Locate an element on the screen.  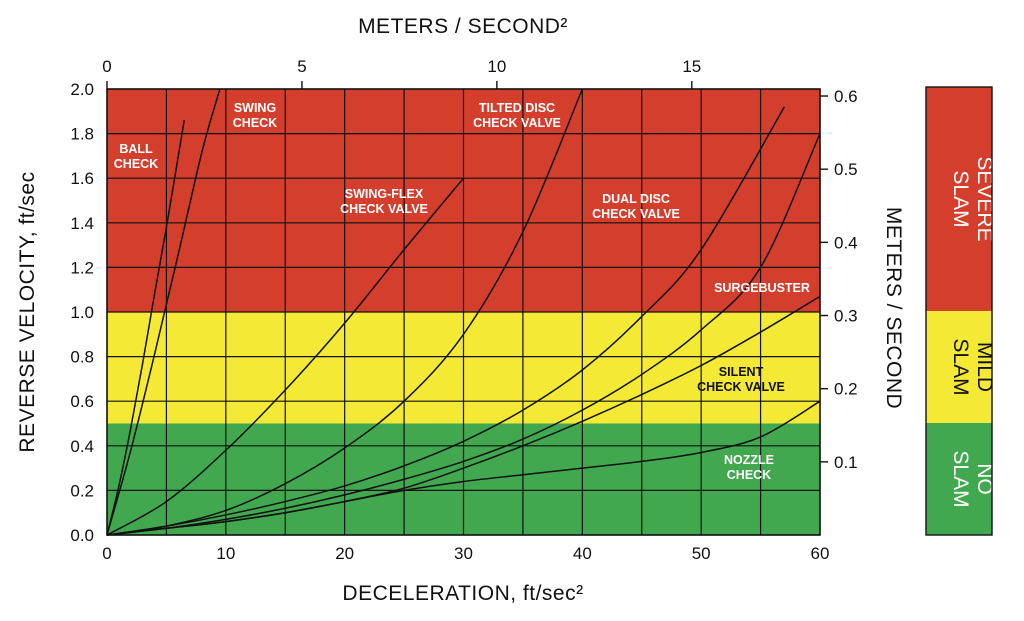
y-tick-label: 0.6 is located at coordinates (82, 401).